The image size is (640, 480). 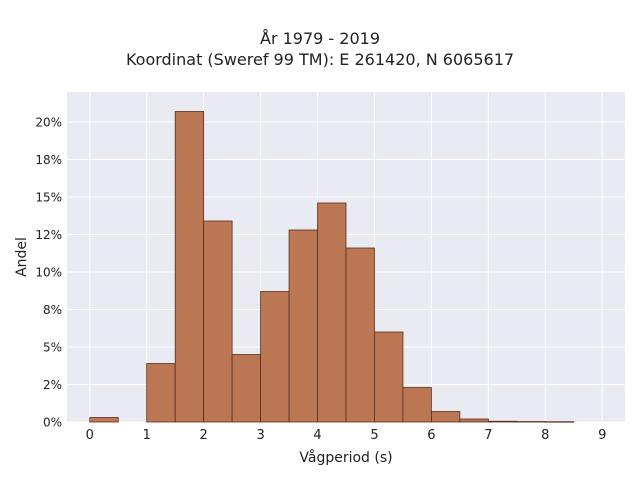 What do you see at coordinates (52, 310) in the screenshot?
I see `y-tick-label: 8%` at bounding box center [52, 310].